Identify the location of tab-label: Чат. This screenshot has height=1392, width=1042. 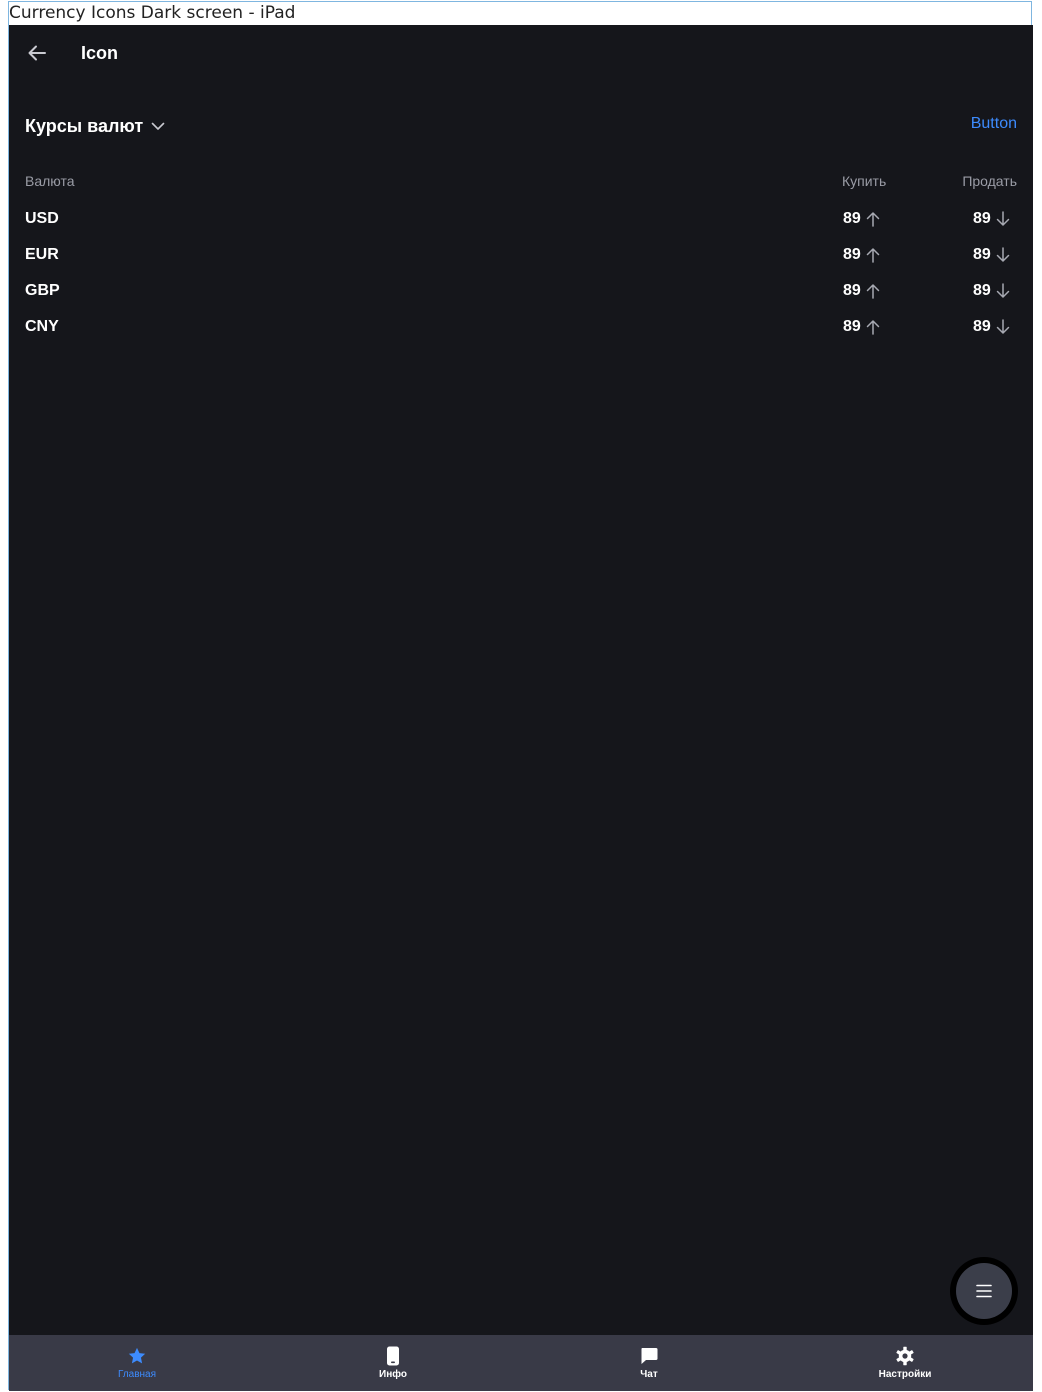
(649, 1374).